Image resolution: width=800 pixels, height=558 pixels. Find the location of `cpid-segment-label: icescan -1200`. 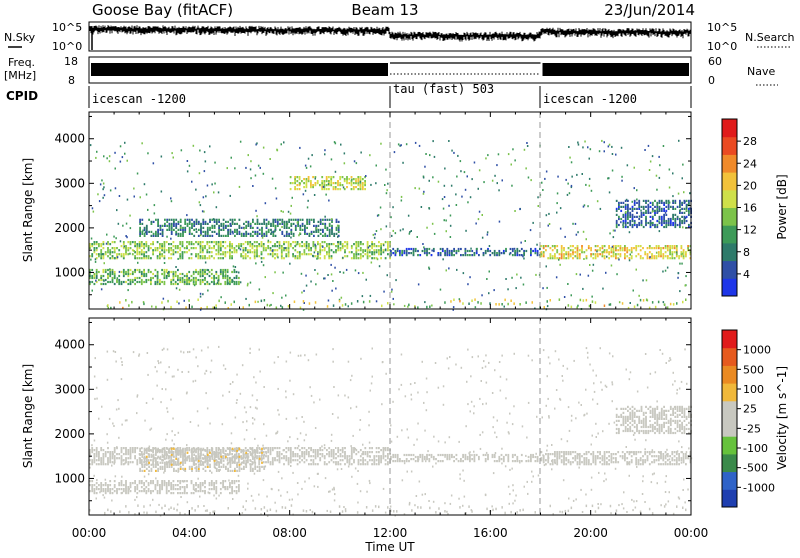

cpid-segment-label: icescan -1200 is located at coordinates (590, 99).